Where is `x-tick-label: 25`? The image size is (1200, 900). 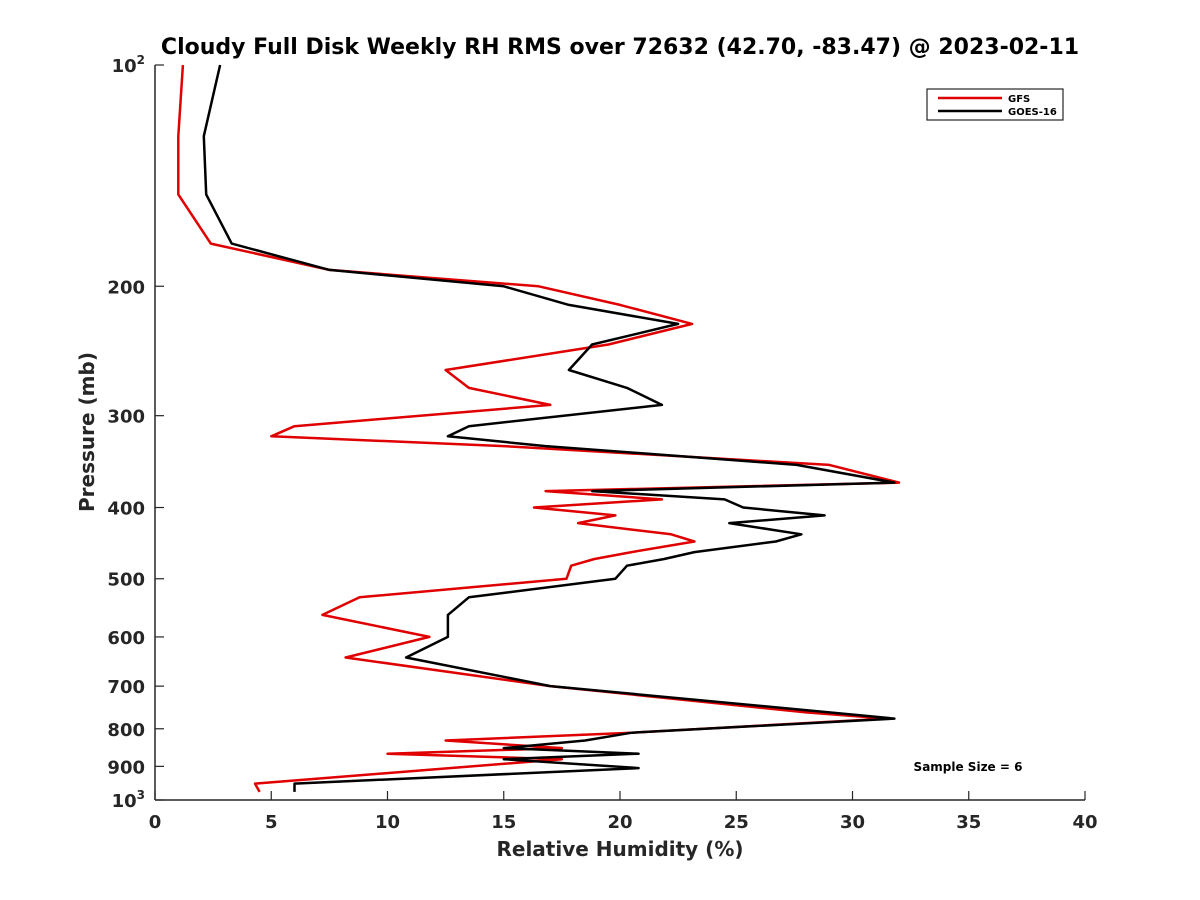 x-tick-label: 25 is located at coordinates (736, 822).